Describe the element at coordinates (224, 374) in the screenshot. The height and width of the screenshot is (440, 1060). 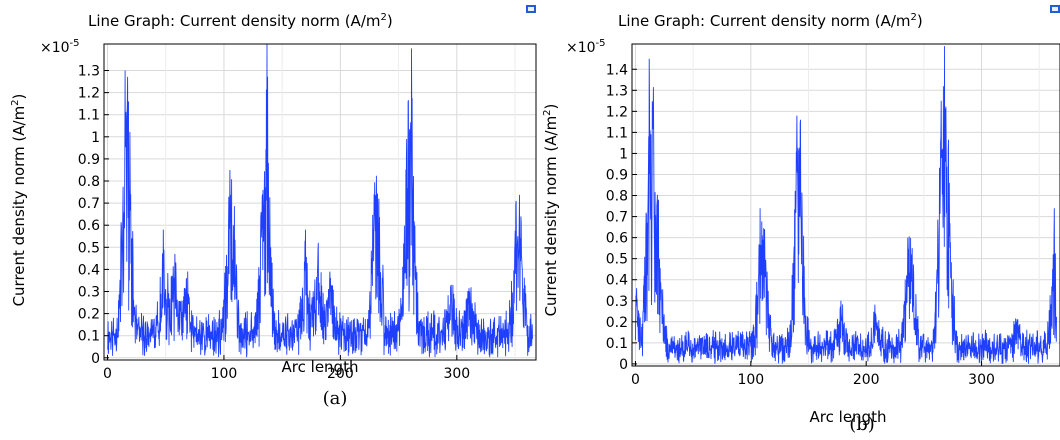
I see `chart-a-x-tick-label-1: 100` at that location.